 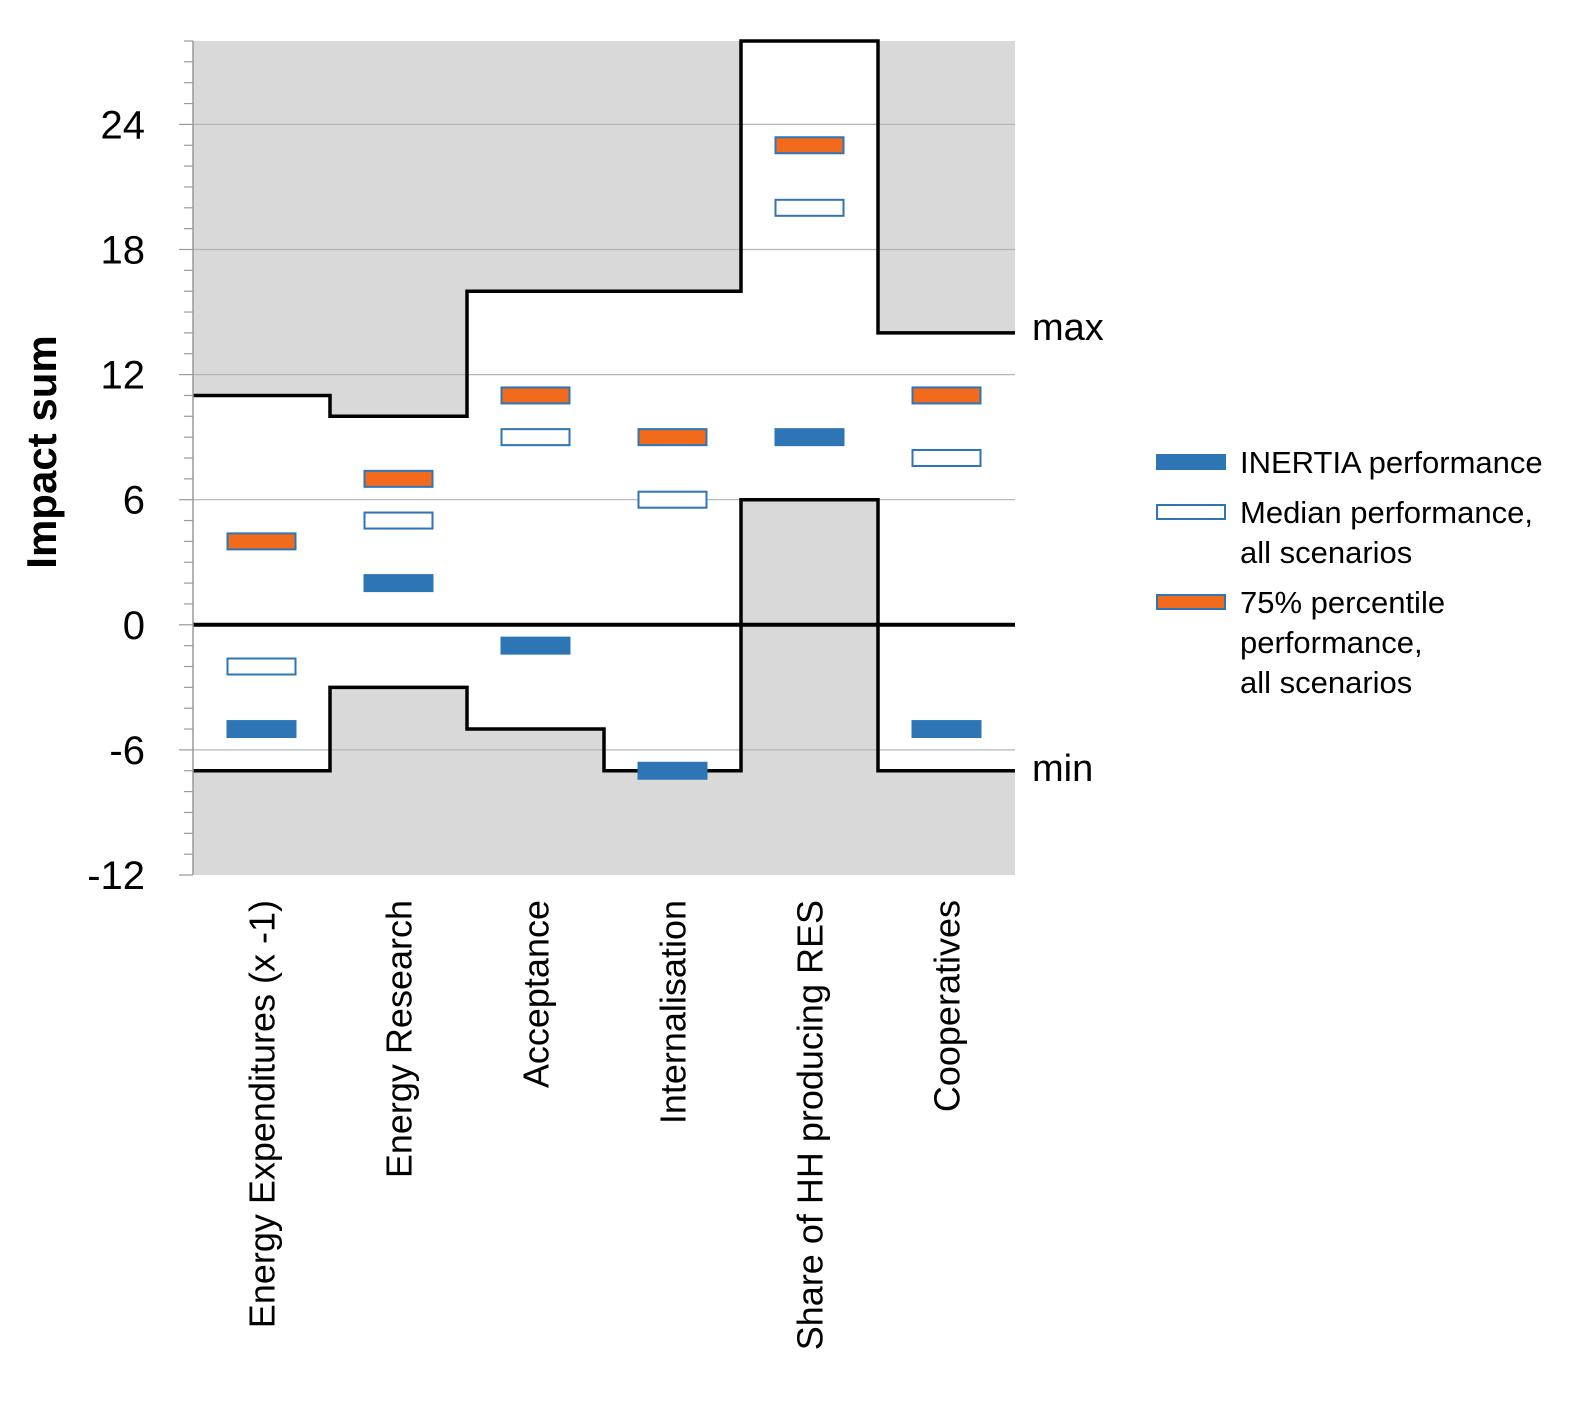 I want to click on y-tick-label: -12, so click(x=116, y=876).